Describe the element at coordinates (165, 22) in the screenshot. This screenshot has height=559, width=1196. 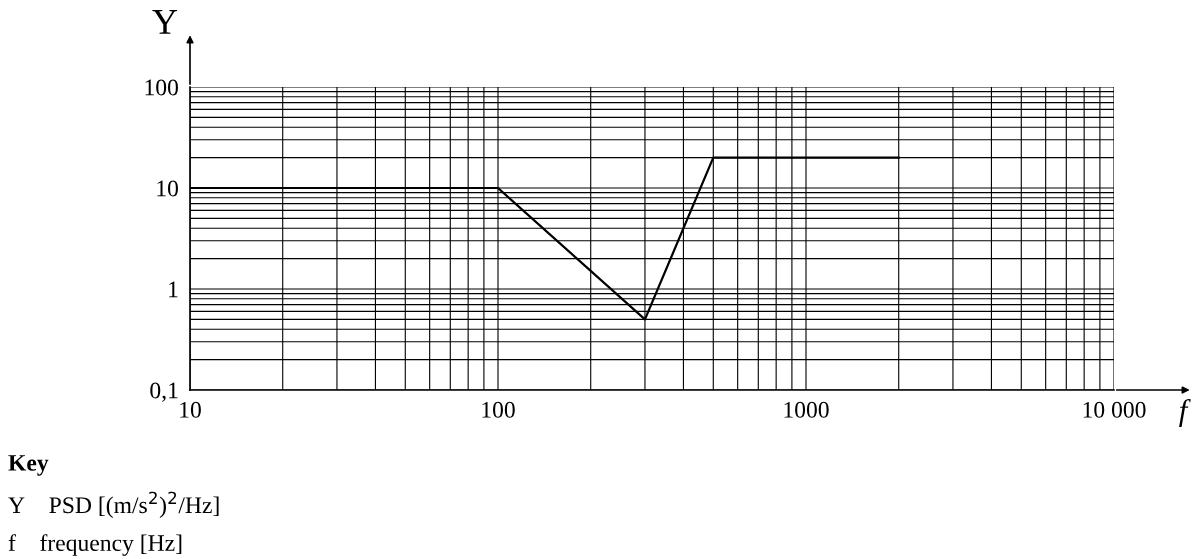
I see `y-axis-title: Y` at that location.